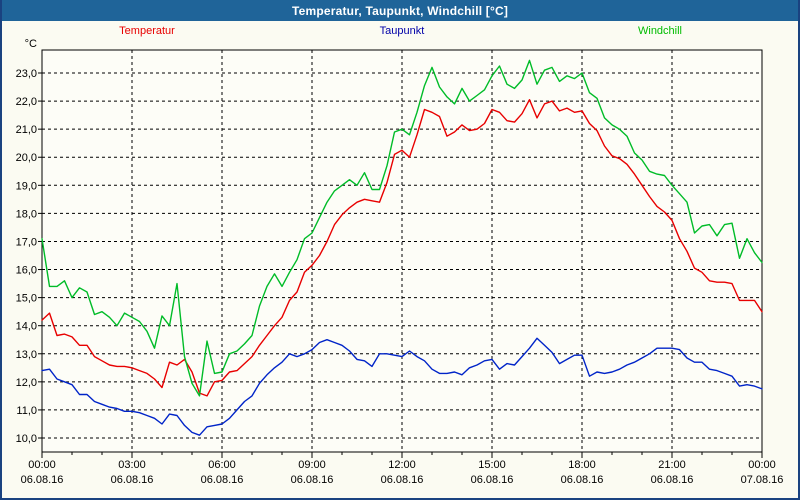  What do you see at coordinates (26, 158) in the screenshot?
I see `y-axis-label: 20,0` at bounding box center [26, 158].